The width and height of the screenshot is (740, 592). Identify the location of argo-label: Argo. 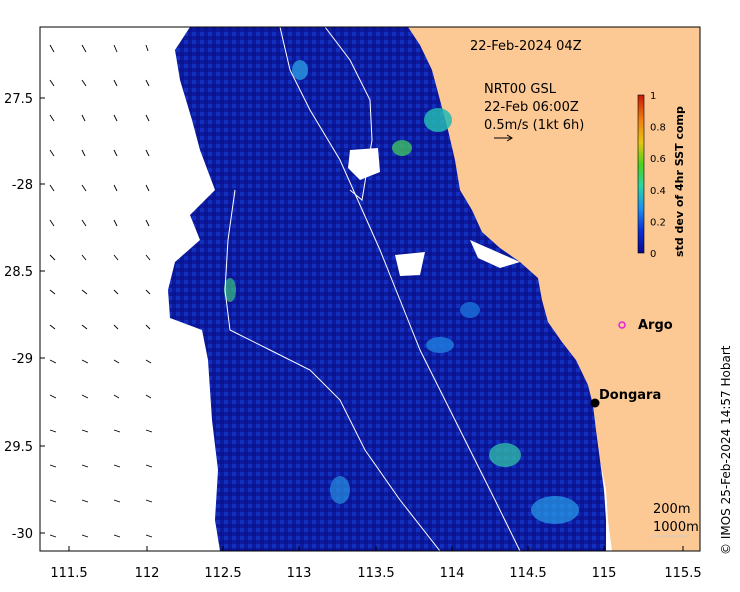
(655, 325).